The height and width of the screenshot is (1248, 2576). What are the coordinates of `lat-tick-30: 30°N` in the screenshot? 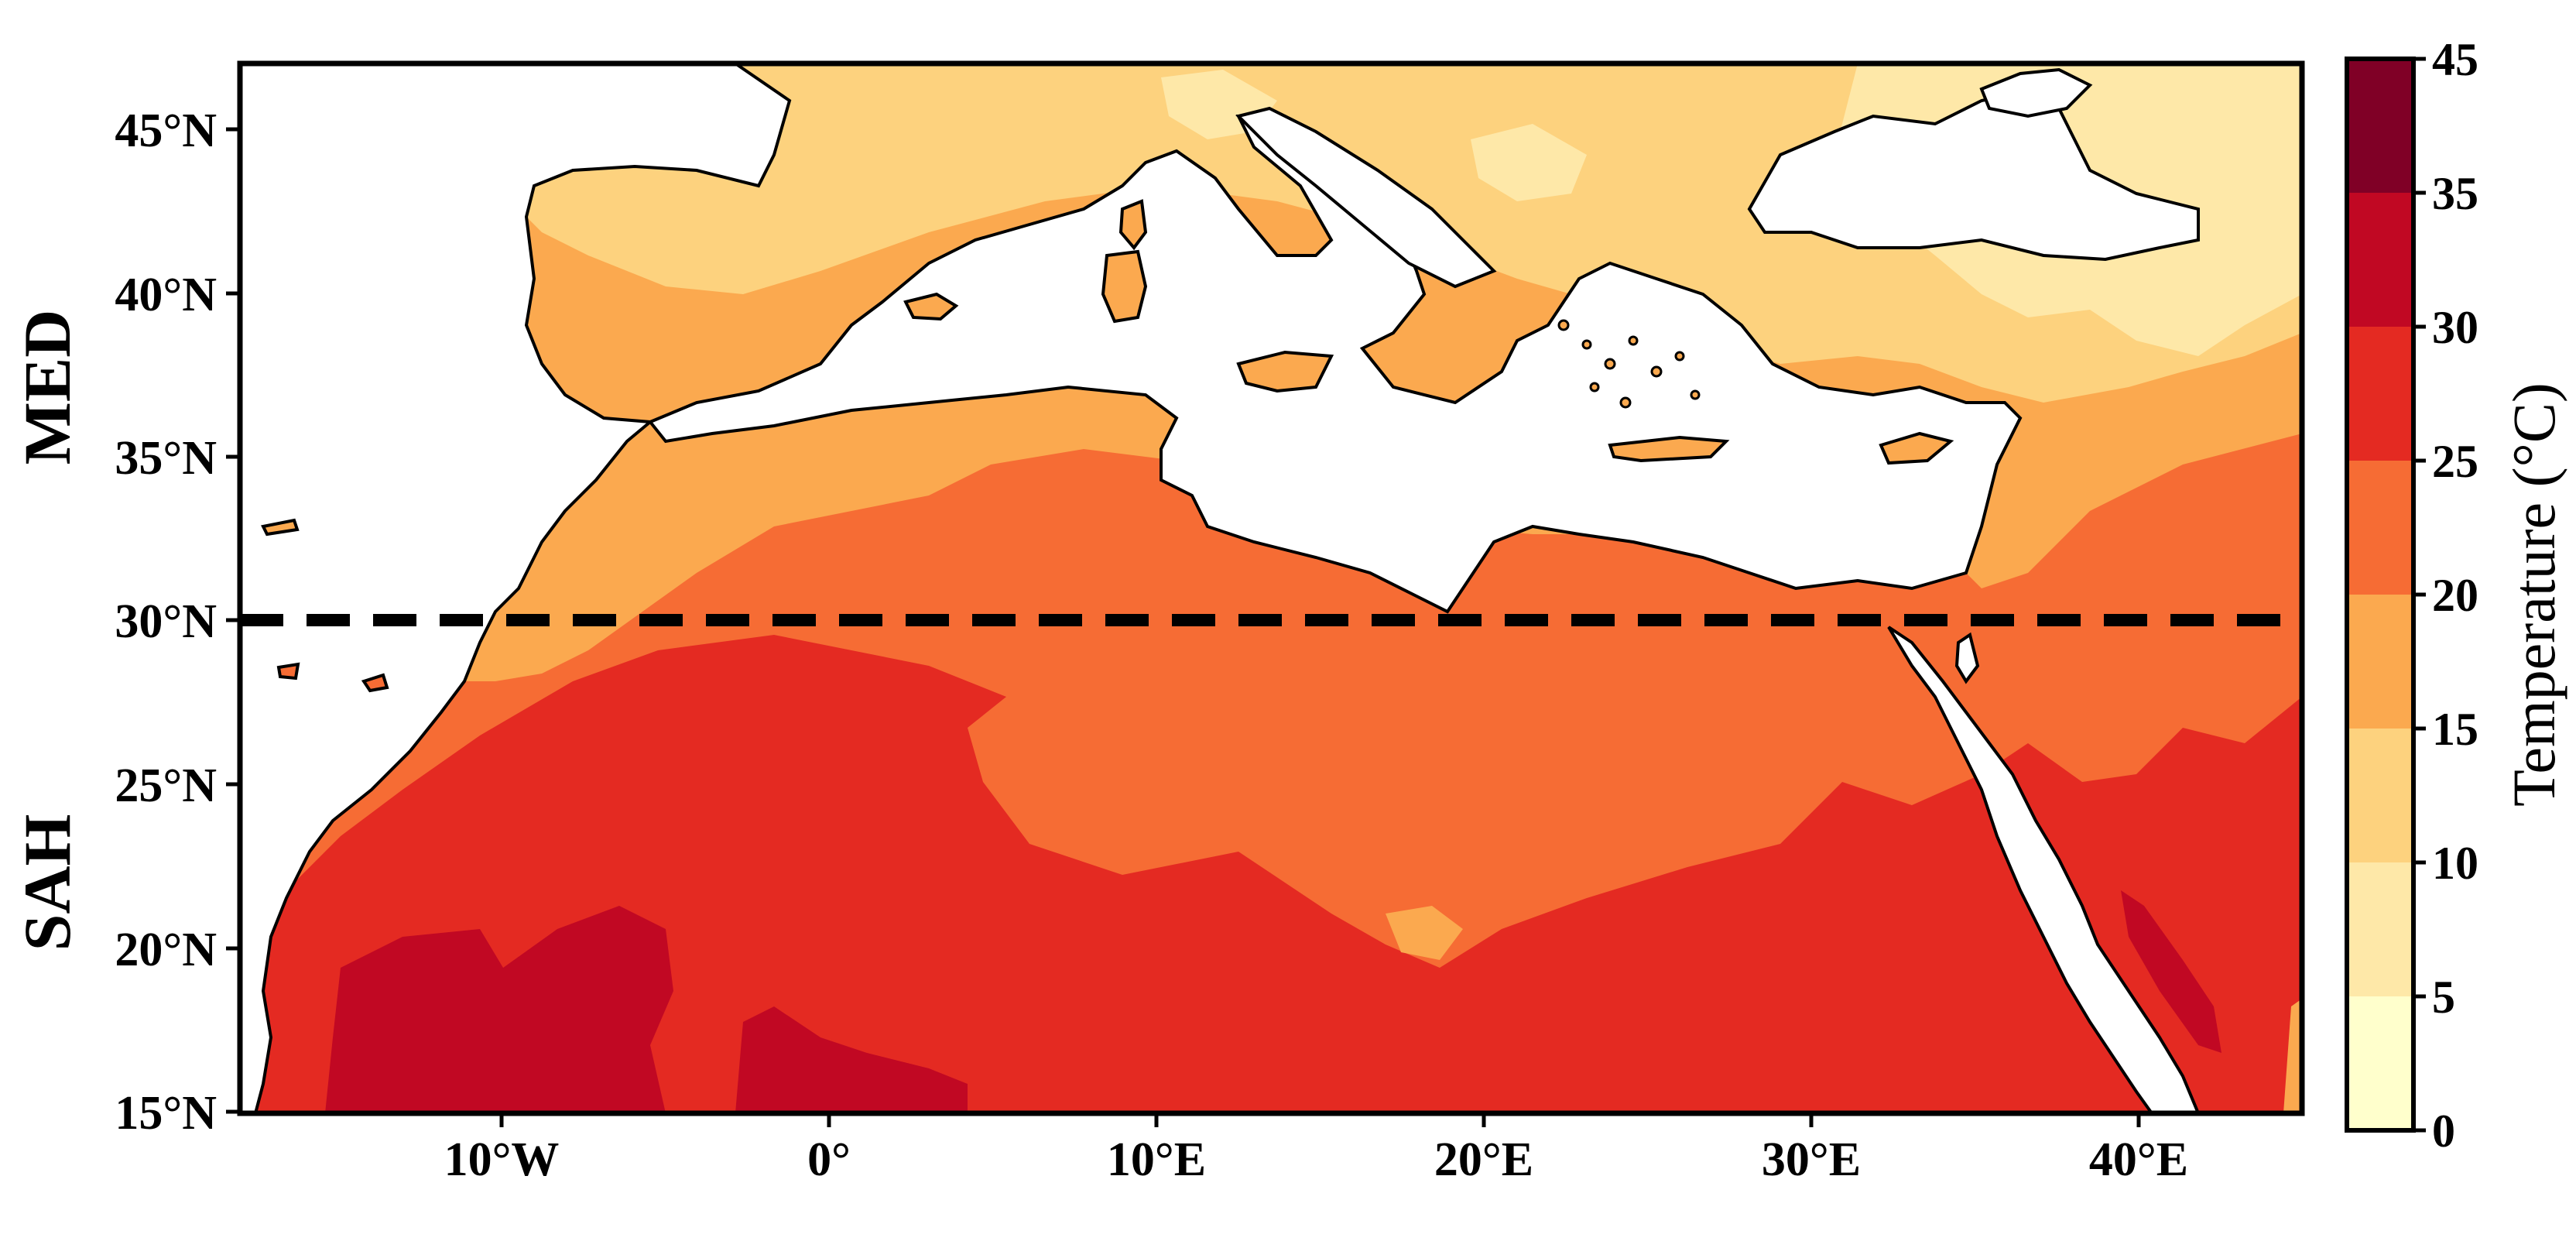 It's located at (166, 621).